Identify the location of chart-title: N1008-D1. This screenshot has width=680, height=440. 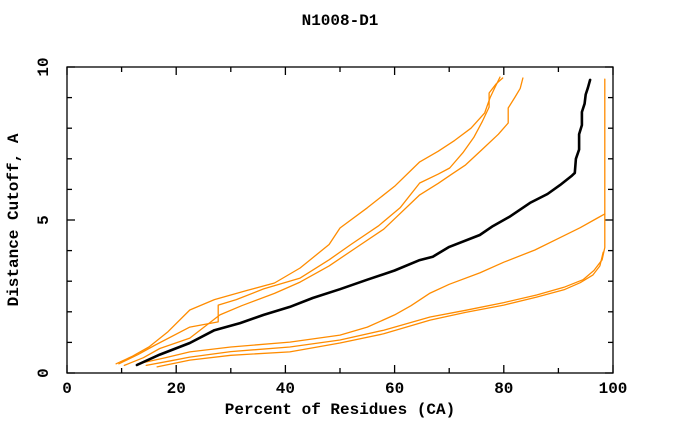
(340, 21).